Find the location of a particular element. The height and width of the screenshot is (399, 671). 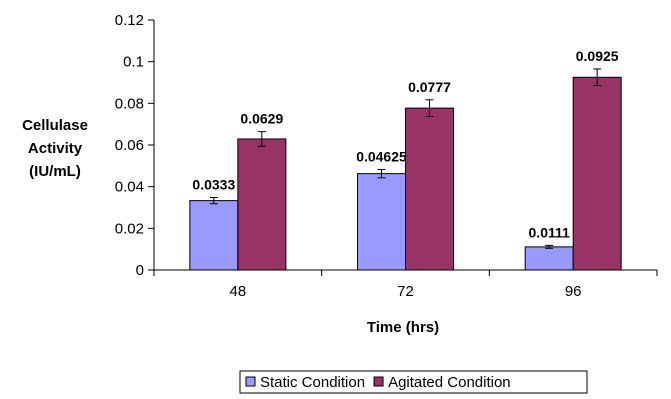

y-tick-label: 0.1 is located at coordinates (133, 62).